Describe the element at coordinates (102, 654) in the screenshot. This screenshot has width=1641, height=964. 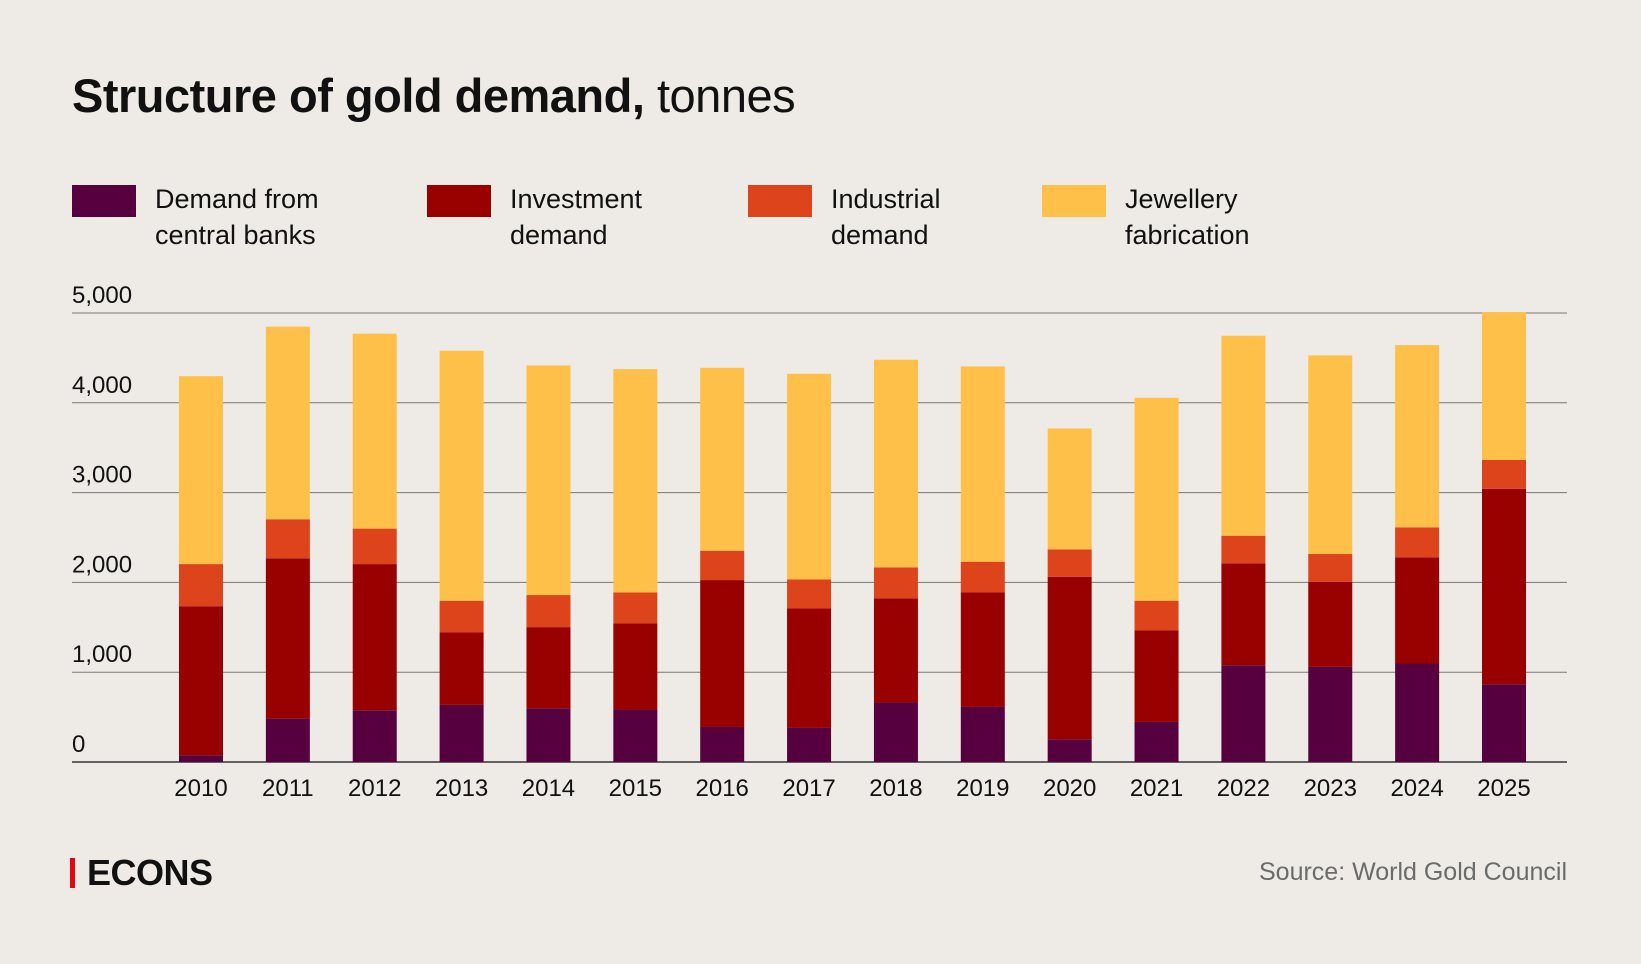
I see `y-tick-label: 1,000` at that location.